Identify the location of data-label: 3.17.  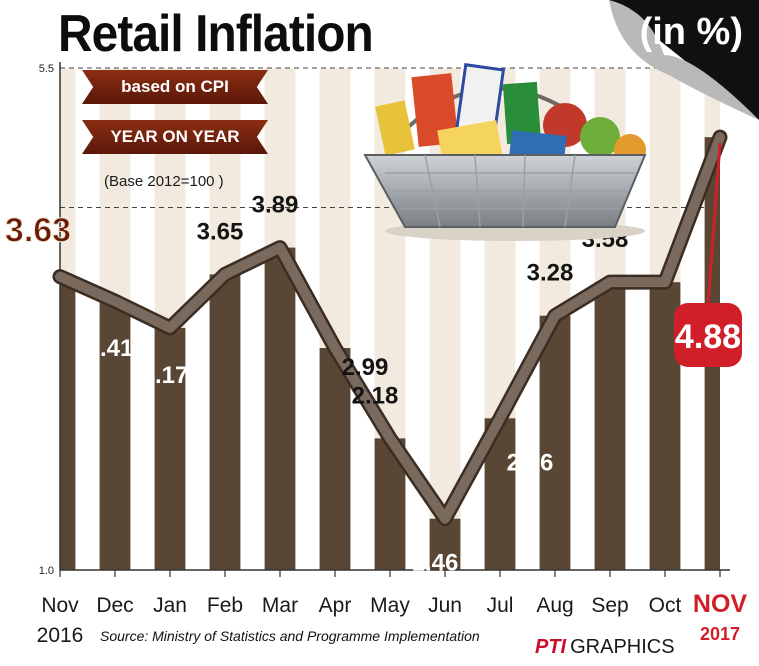
(165, 375).